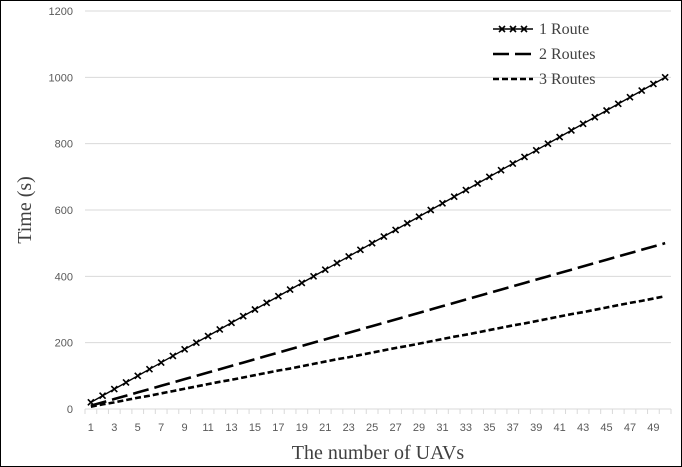  What do you see at coordinates (442, 428) in the screenshot?
I see `x-tick-label: 31` at bounding box center [442, 428].